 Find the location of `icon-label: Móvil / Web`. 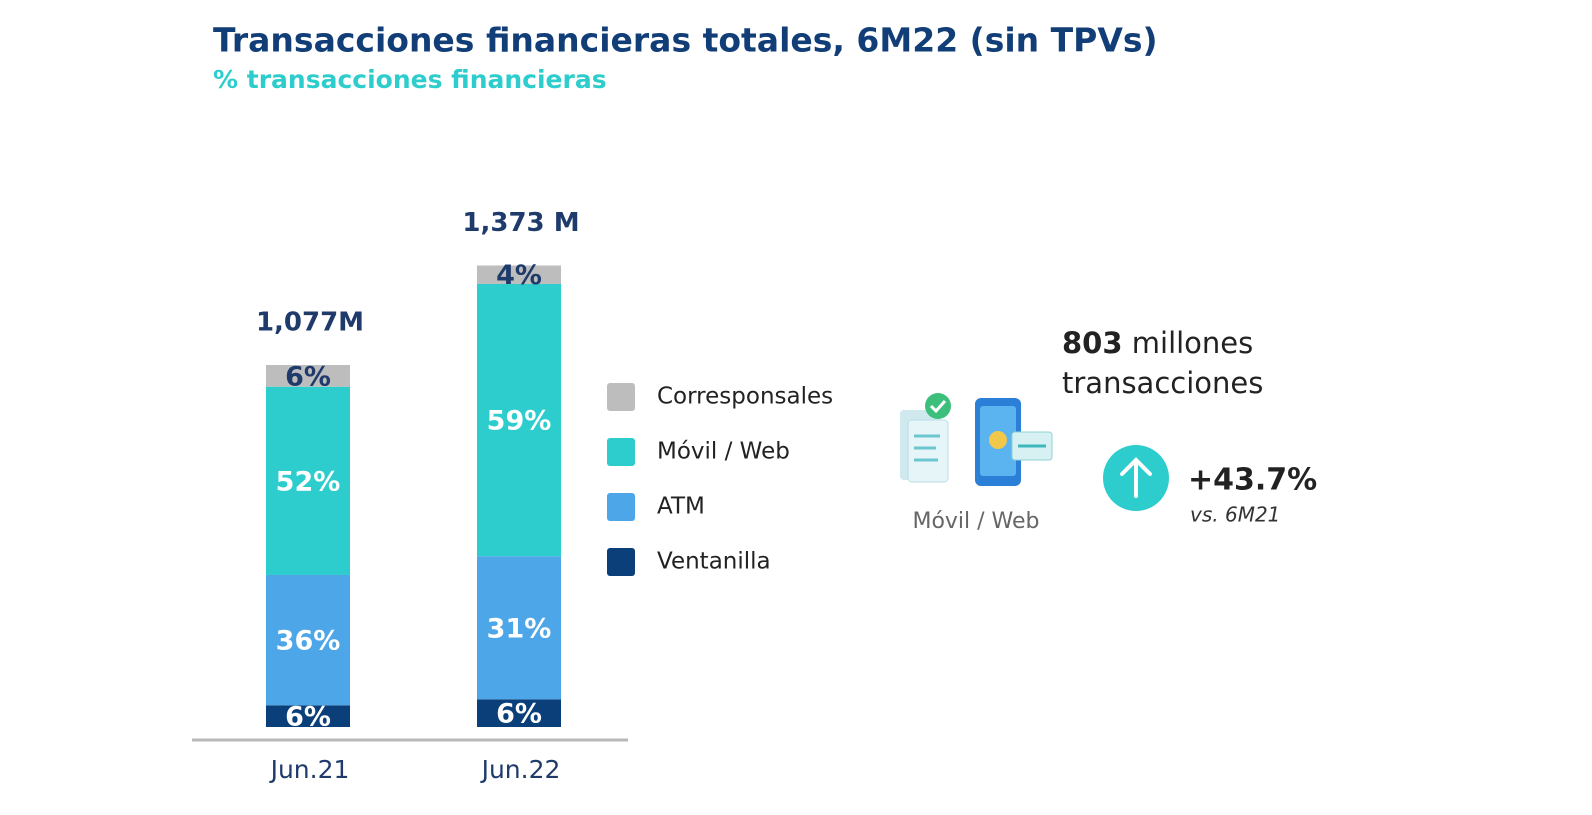

icon-label: Móvil / Web is located at coordinates (975, 521).